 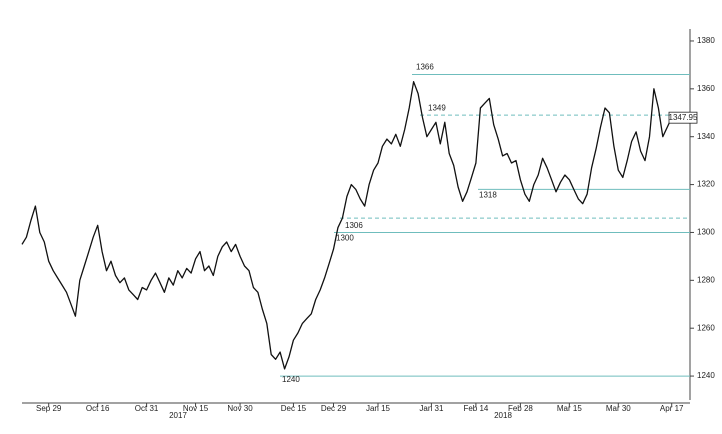 I want to click on level-label: 1306, so click(x=354, y=225).